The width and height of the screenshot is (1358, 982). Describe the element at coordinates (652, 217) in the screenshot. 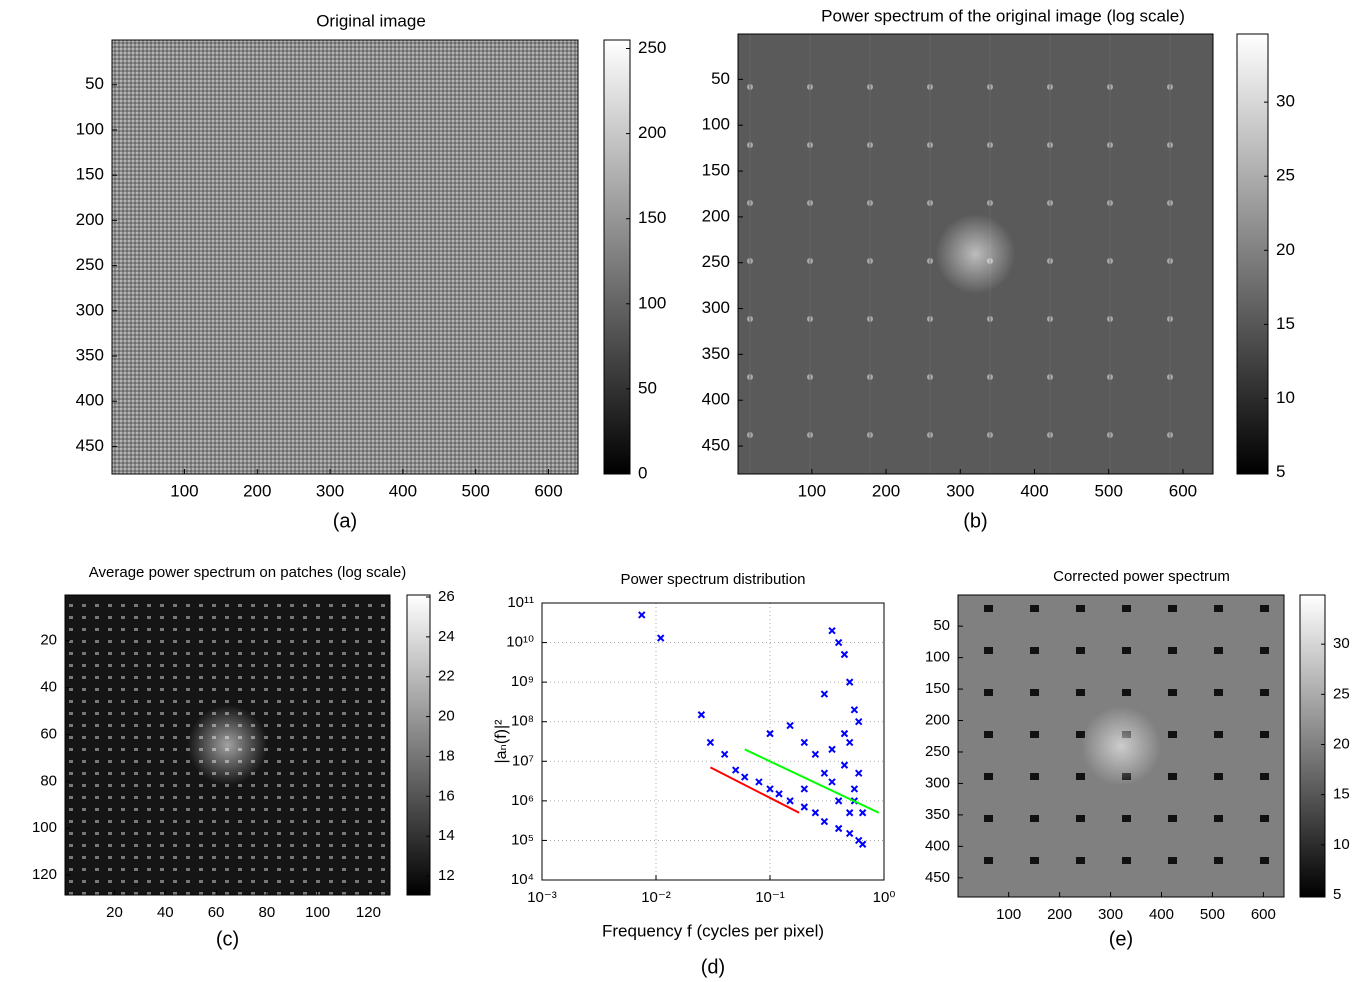

I see `colorbar-tick-label: 150` at that location.